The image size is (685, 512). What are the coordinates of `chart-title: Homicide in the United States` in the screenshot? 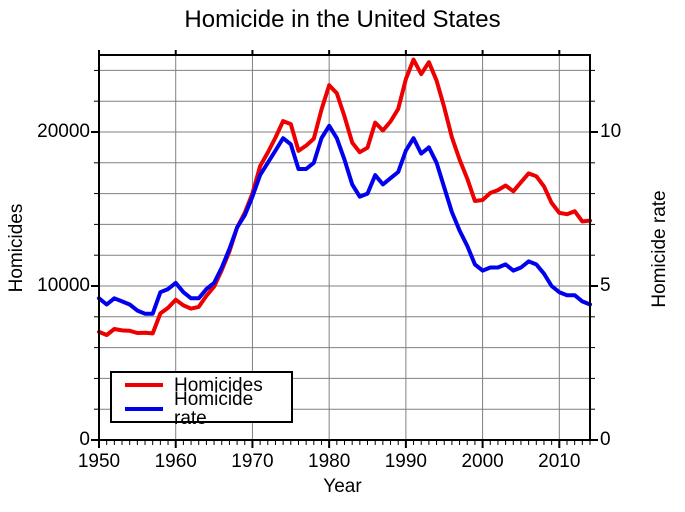 It's located at (342, 19).